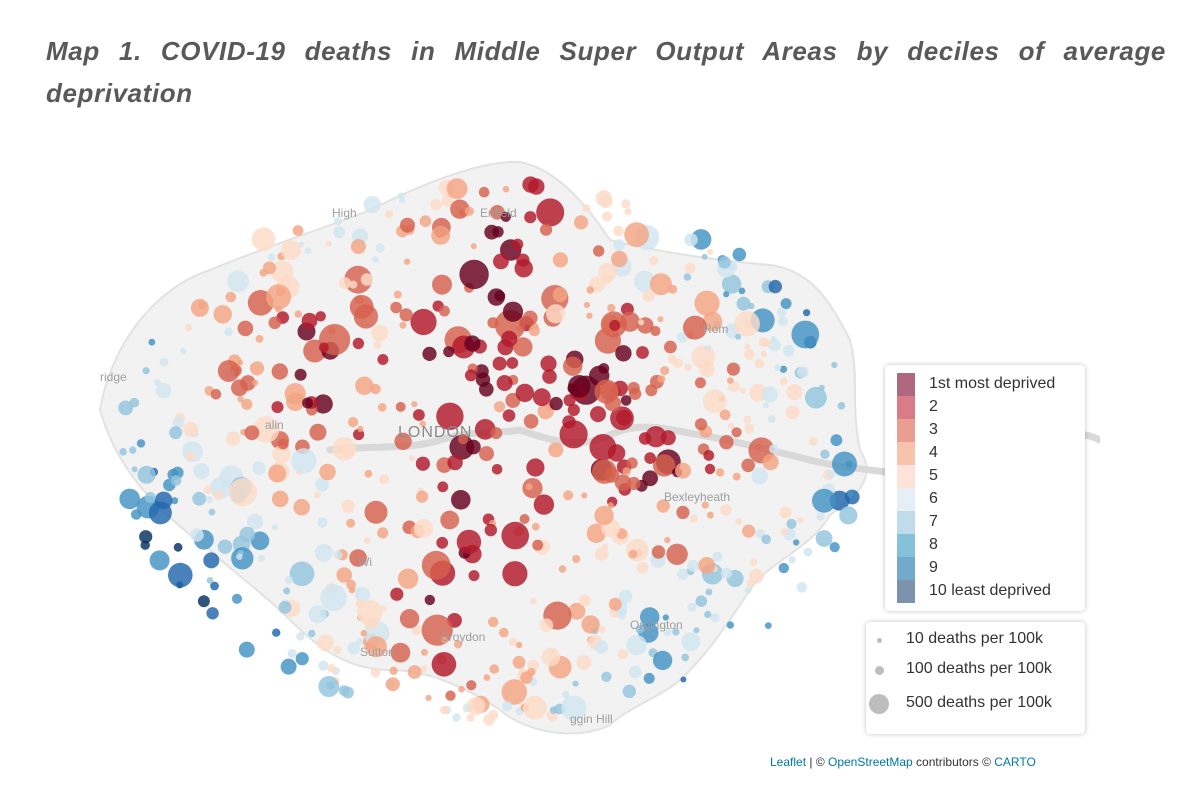 This screenshot has height=786, width=1200. Describe the element at coordinates (377, 652) in the screenshot. I see `place-label-sutton: Sutton` at that location.